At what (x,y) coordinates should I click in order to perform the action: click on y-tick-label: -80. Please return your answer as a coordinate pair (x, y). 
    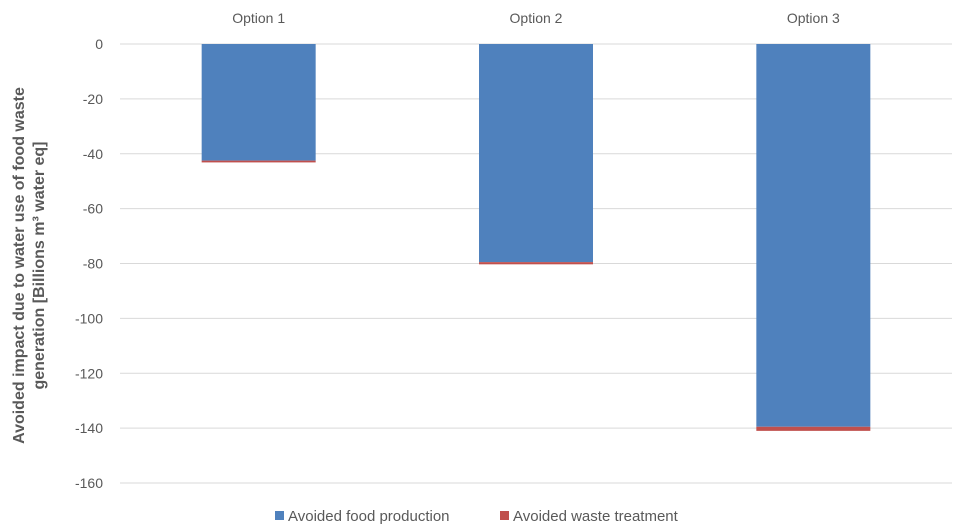
    Looking at the image, I should click on (93, 264).